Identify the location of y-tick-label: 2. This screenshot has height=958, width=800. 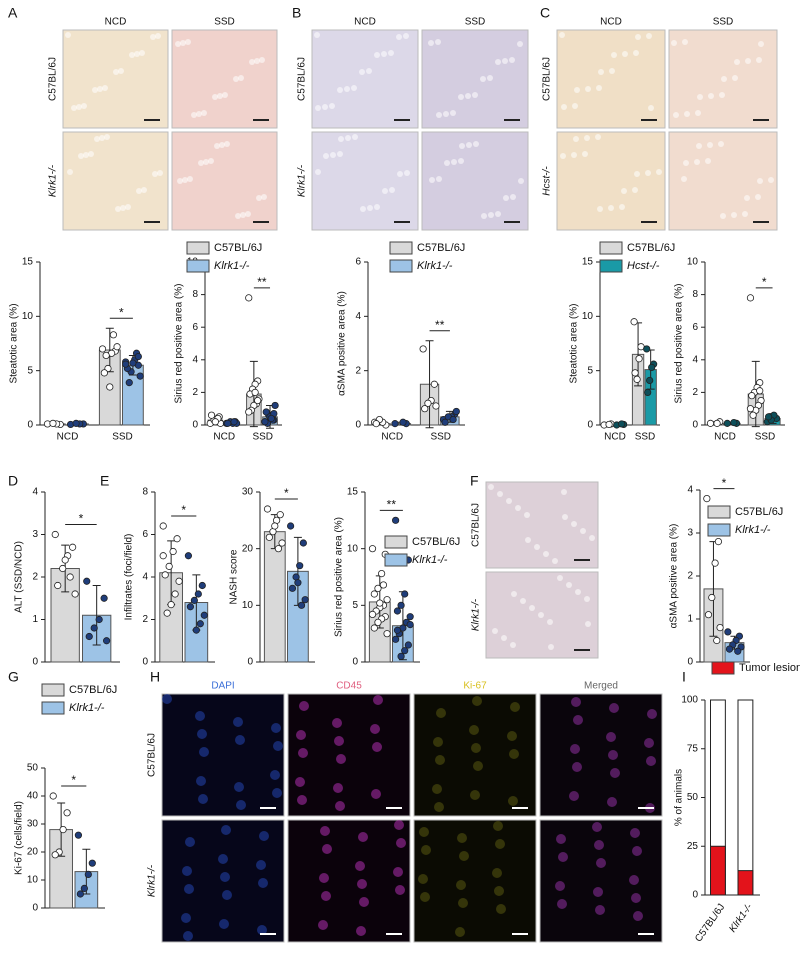
(35, 577).